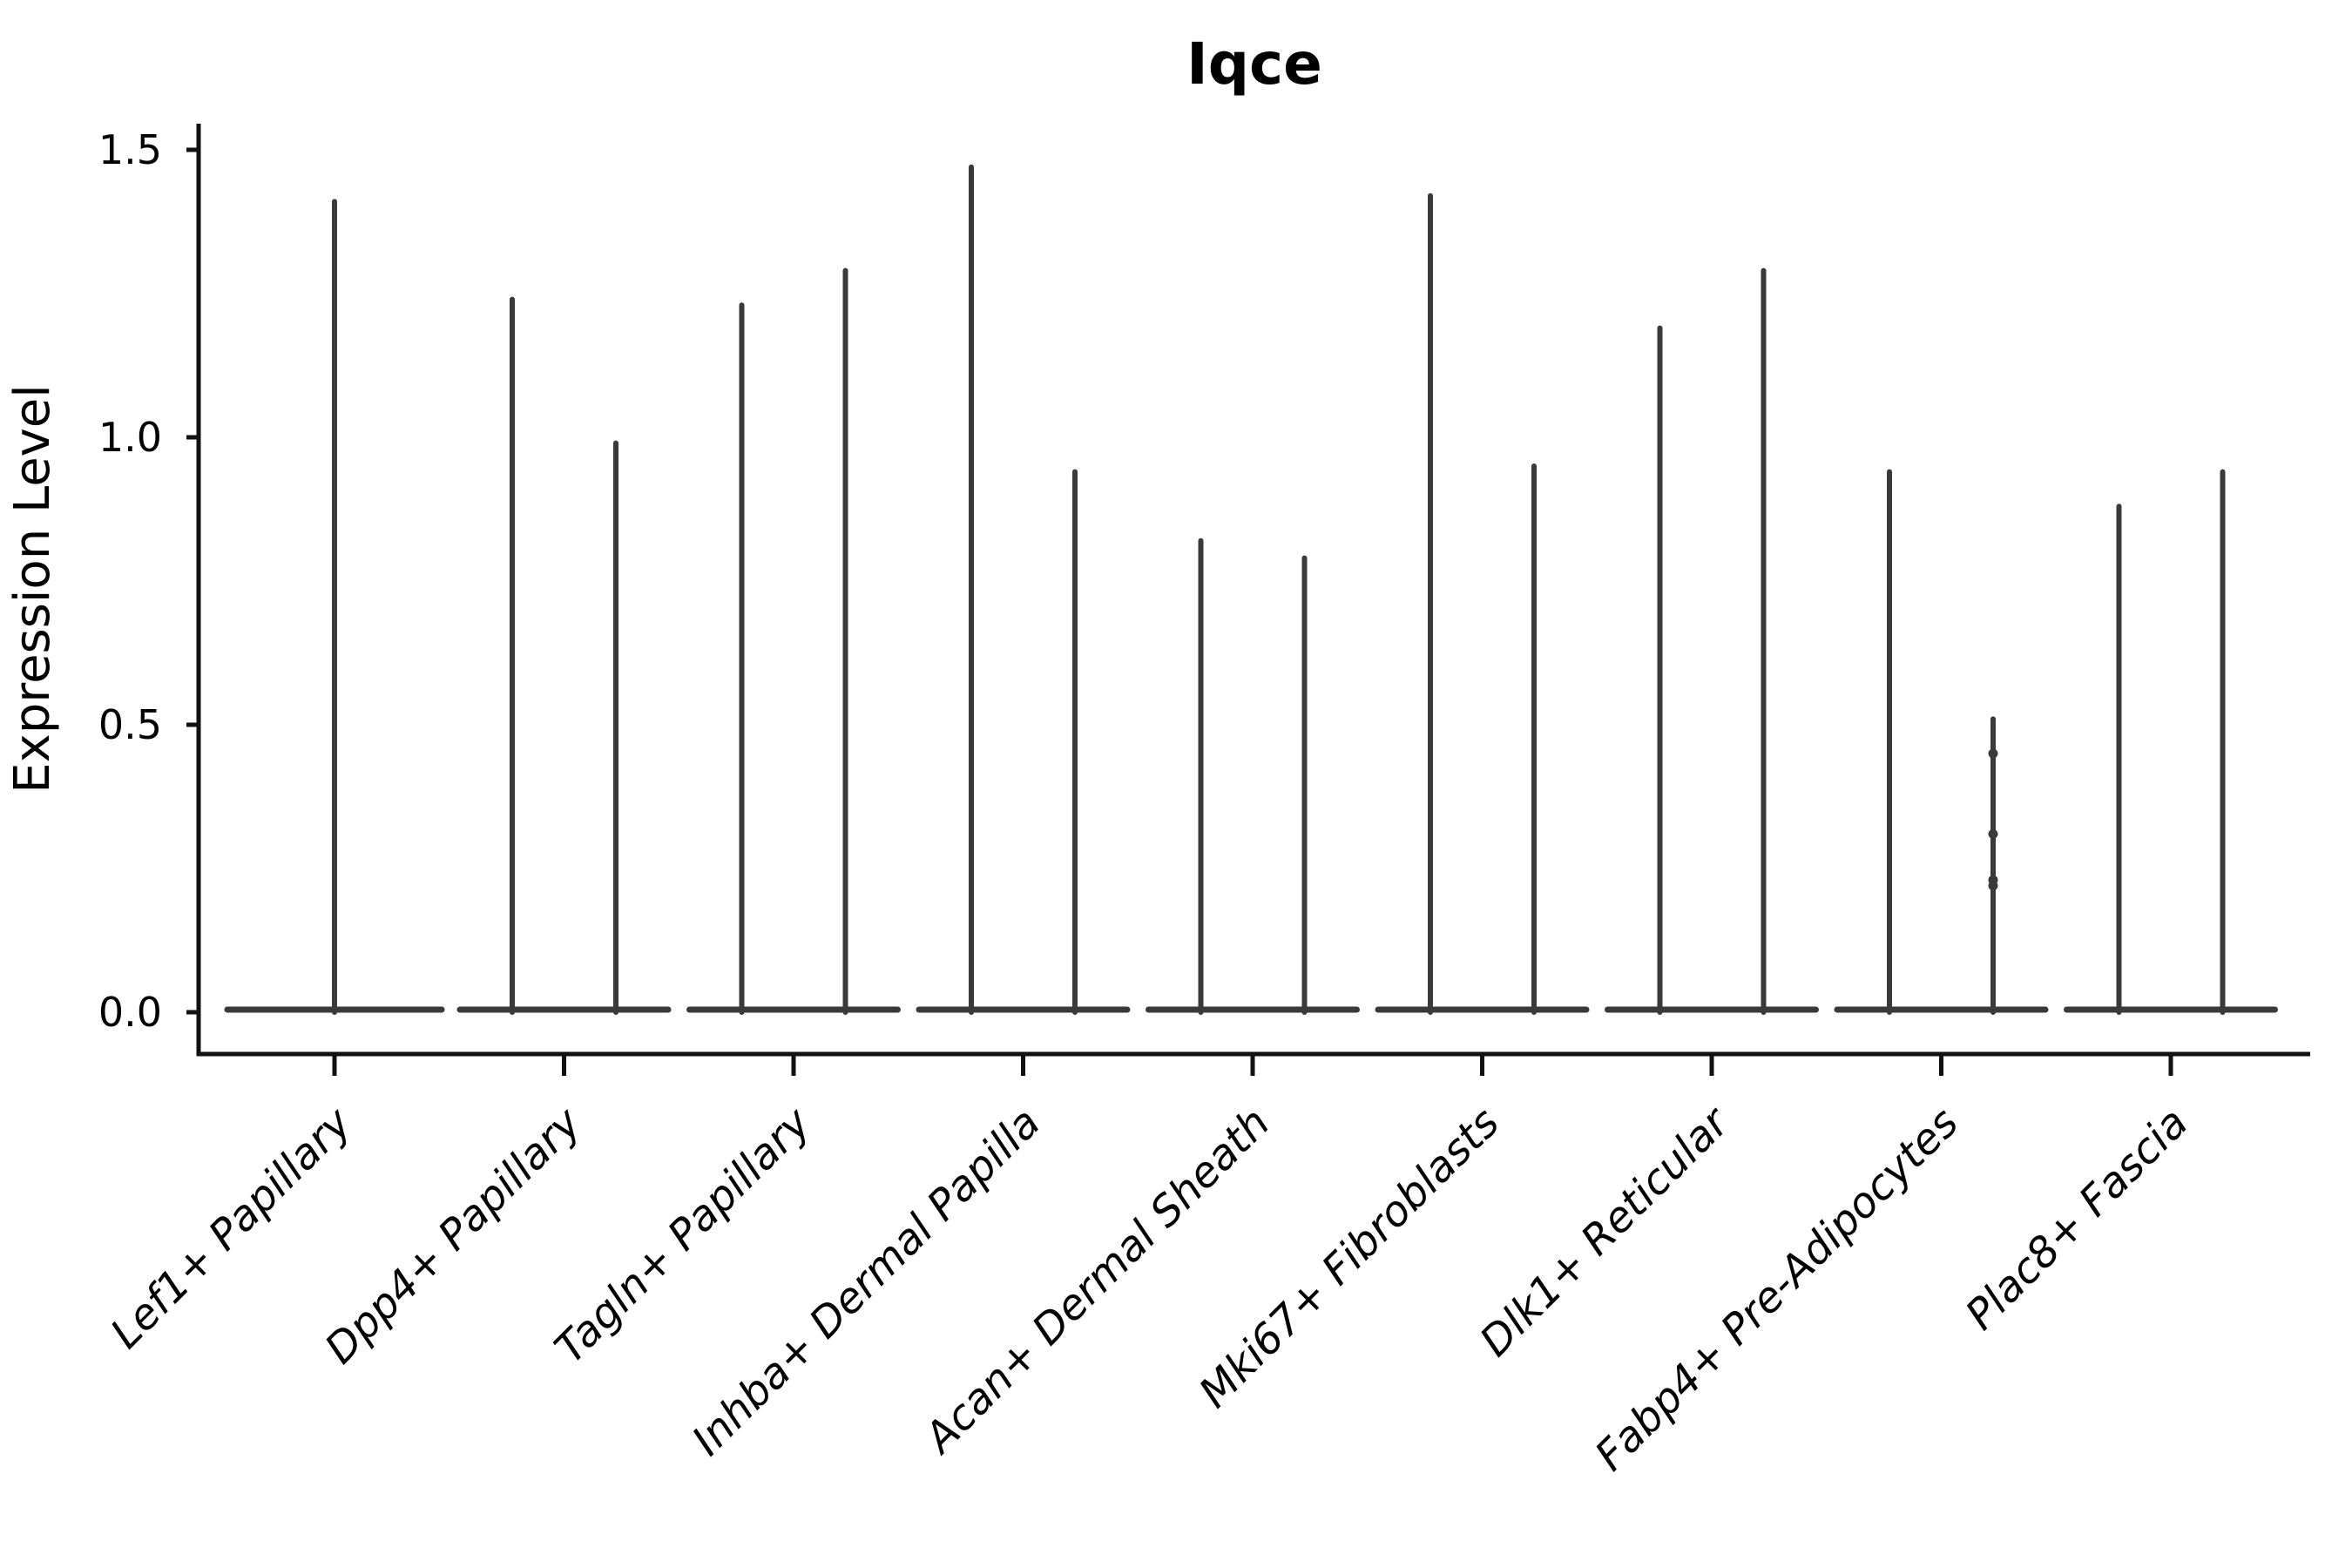 The height and width of the screenshot is (1568, 2352). What do you see at coordinates (130, 150) in the screenshot?
I see `y-tick-label: 1.5` at bounding box center [130, 150].